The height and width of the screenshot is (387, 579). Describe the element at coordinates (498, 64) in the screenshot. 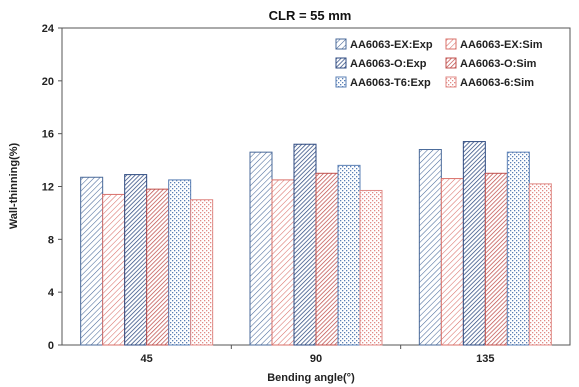

I see `legend-label: AA6063-O:Sim` at that location.